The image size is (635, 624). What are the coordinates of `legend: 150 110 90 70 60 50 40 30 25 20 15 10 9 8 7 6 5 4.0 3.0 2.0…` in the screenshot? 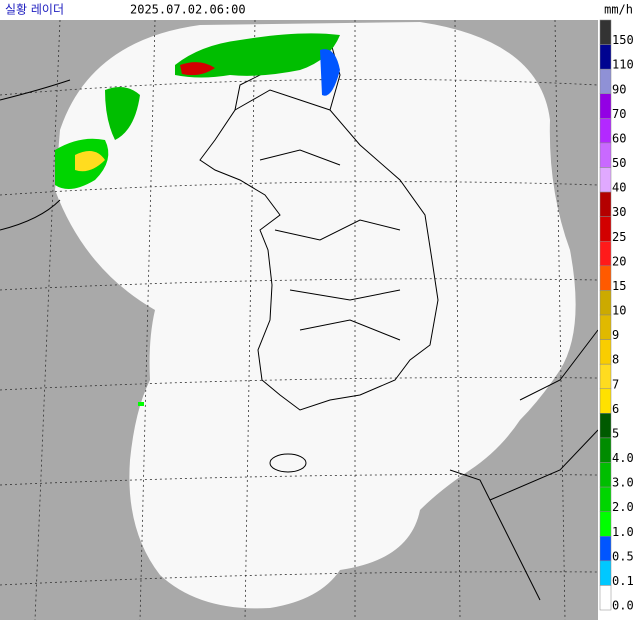 It's located at (616, 319).